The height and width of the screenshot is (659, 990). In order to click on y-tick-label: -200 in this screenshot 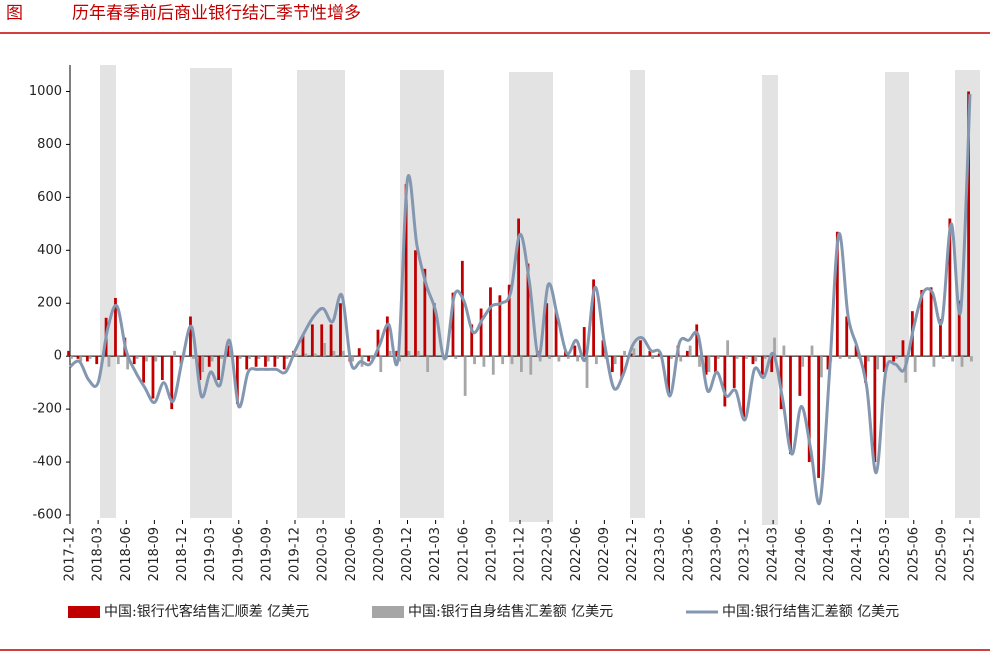, I will do `click(47, 409)`.